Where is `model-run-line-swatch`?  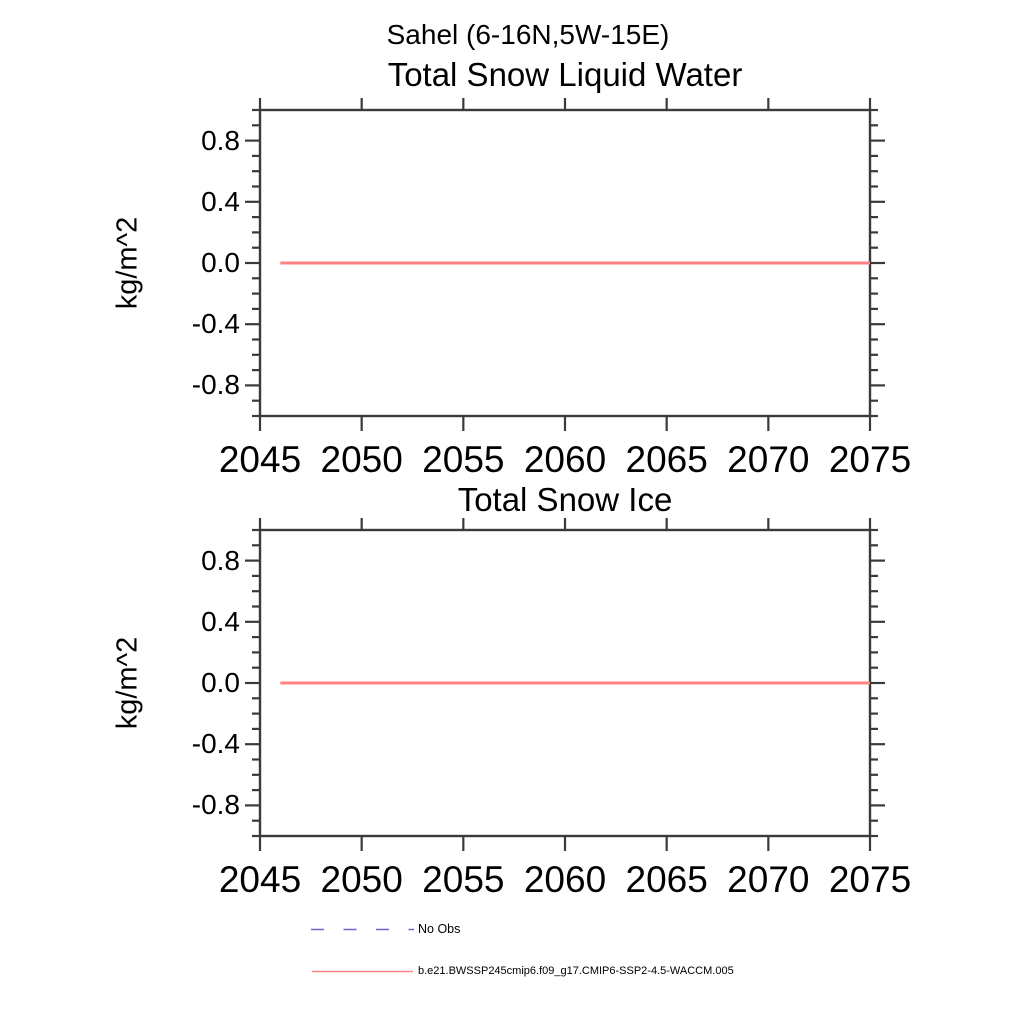 model-run-line-swatch is located at coordinates (362, 971).